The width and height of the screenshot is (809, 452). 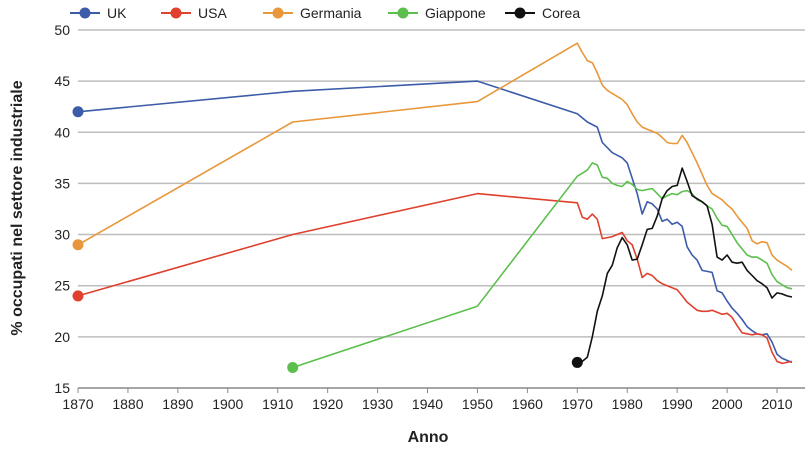 I want to click on y-tick-label: 25, so click(x=62, y=286).